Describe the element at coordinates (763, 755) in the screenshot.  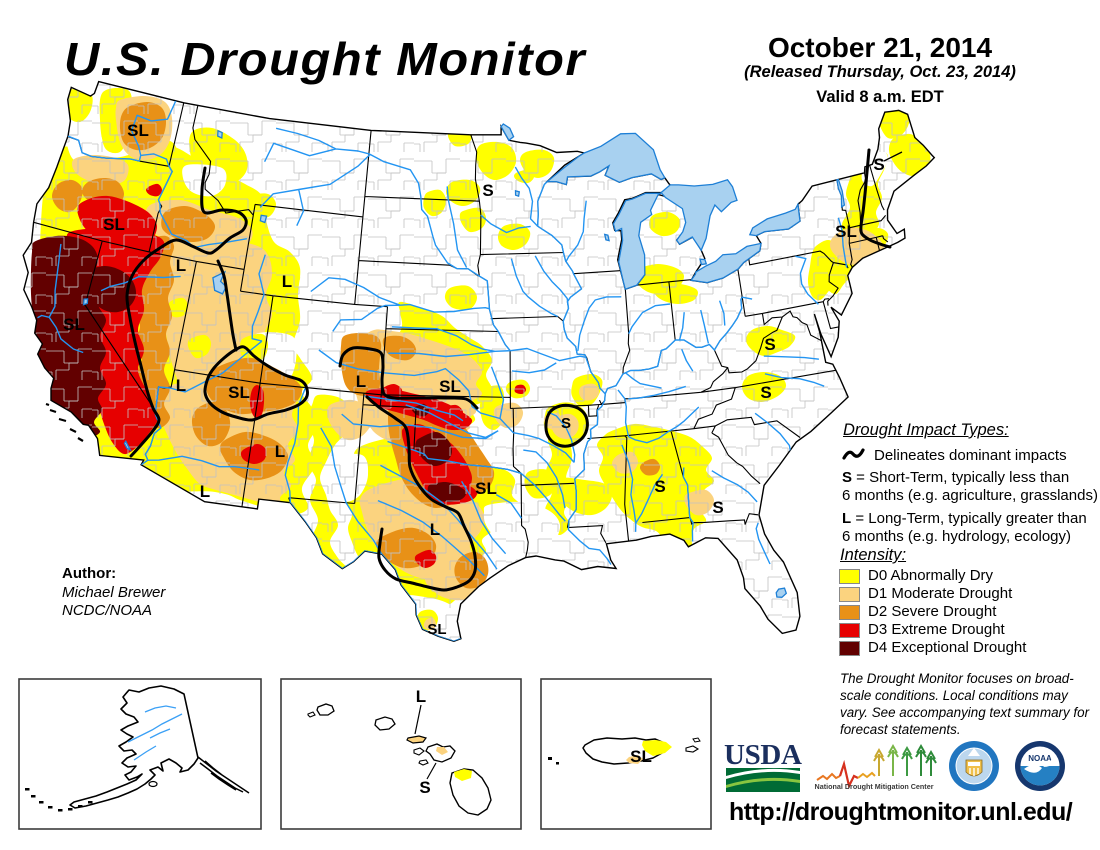
I see `svg-text: USDA` at that location.